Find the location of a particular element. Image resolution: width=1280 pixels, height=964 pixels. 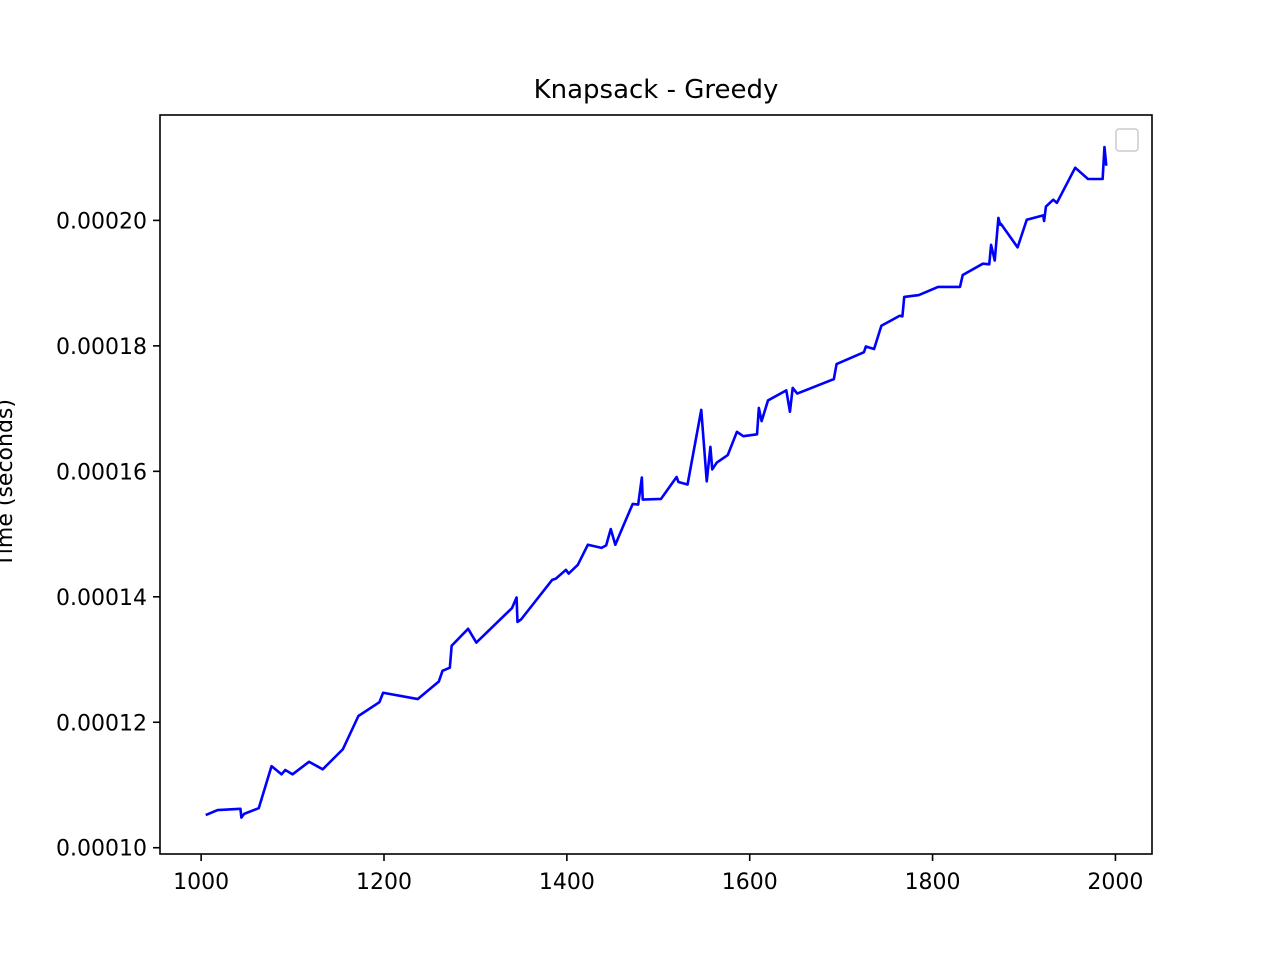

y-tick-label: 0.00016 is located at coordinates (101, 472).